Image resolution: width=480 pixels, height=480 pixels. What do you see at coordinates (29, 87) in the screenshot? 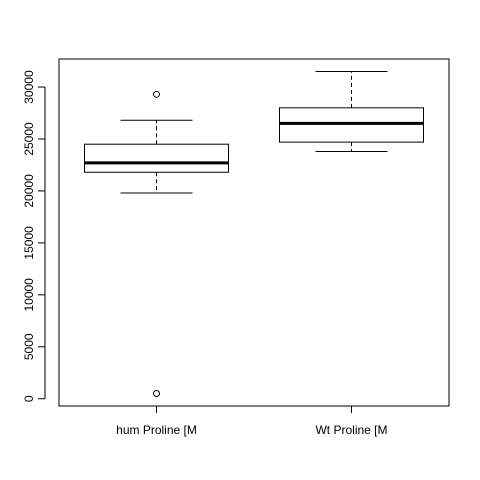
I see `y-tick-label: 30000` at bounding box center [29, 87].